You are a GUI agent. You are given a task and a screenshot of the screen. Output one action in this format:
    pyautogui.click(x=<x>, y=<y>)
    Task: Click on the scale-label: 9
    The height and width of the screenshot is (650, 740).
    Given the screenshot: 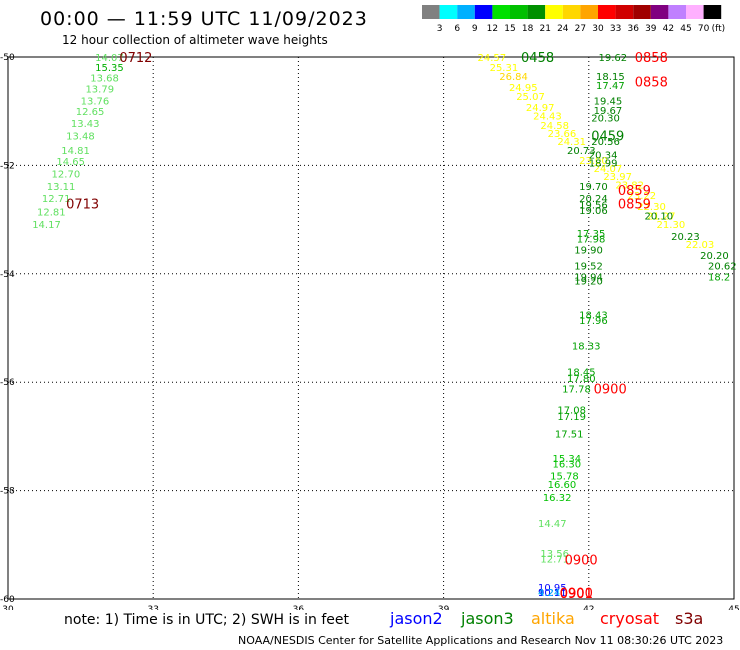 What is the action you would take?
    pyautogui.click(x=475, y=29)
    